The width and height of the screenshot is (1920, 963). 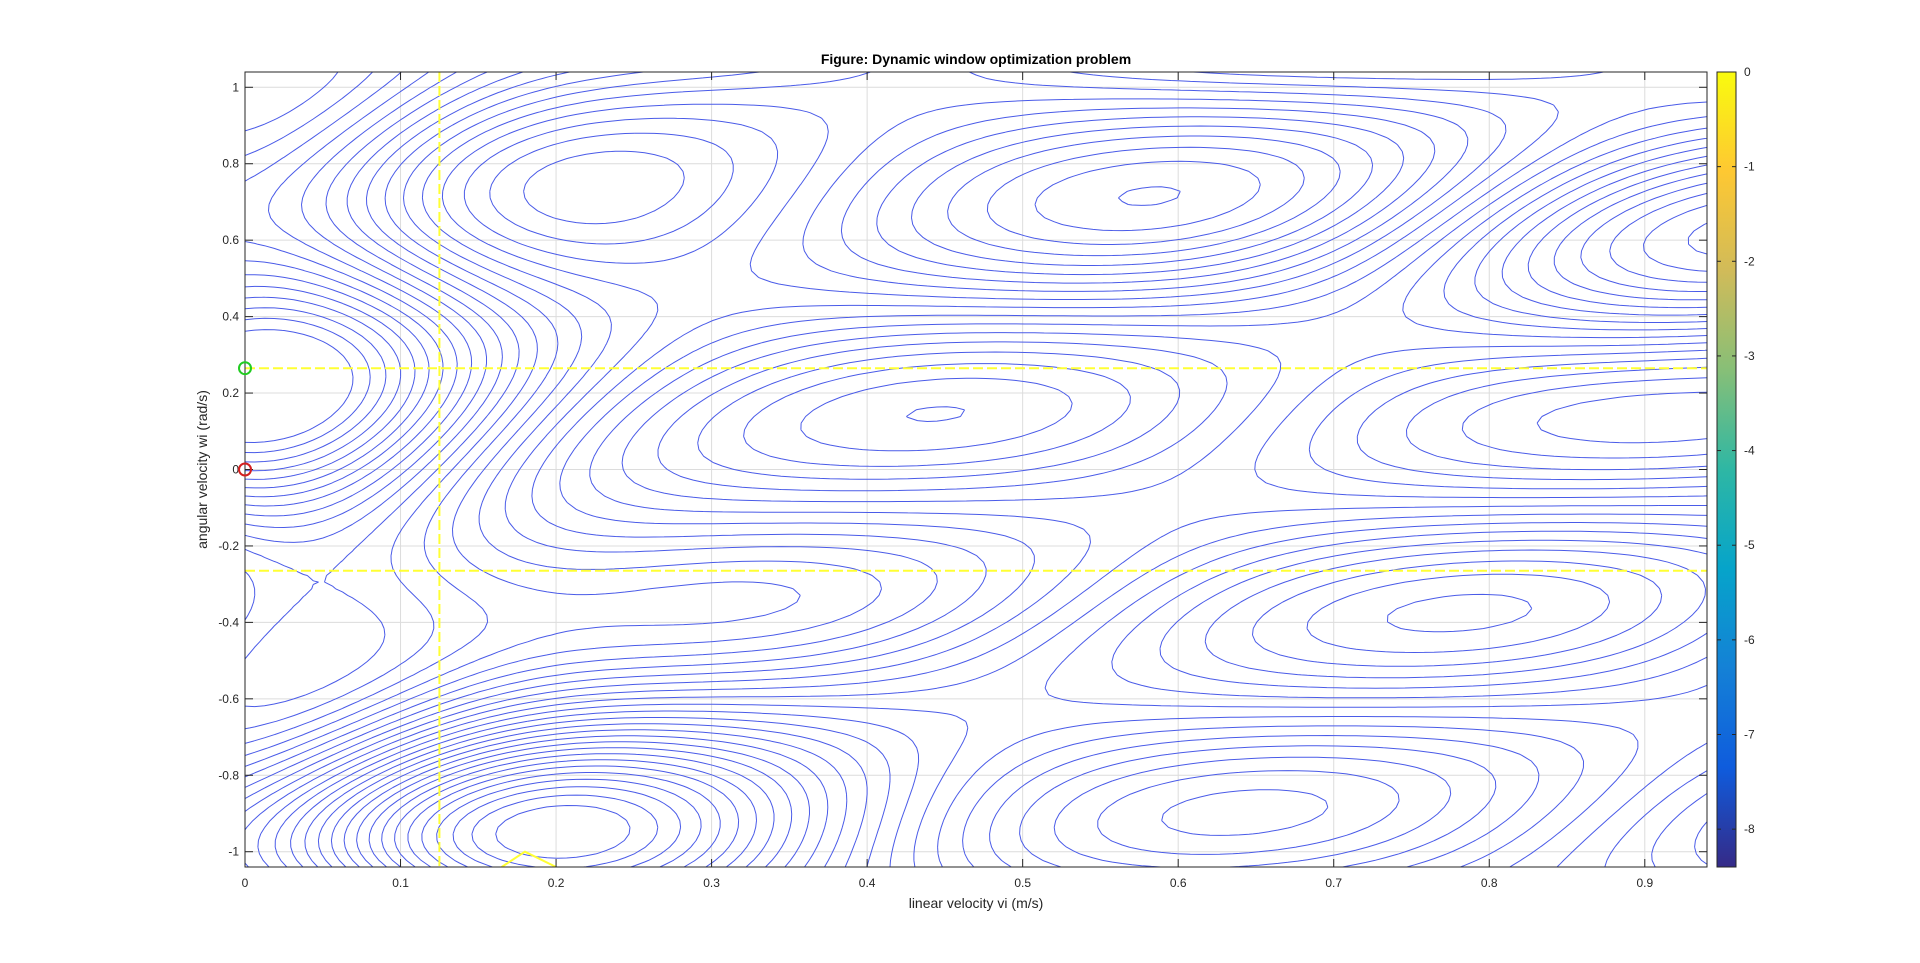 I want to click on y-tick-label: 0, so click(x=235, y=470).